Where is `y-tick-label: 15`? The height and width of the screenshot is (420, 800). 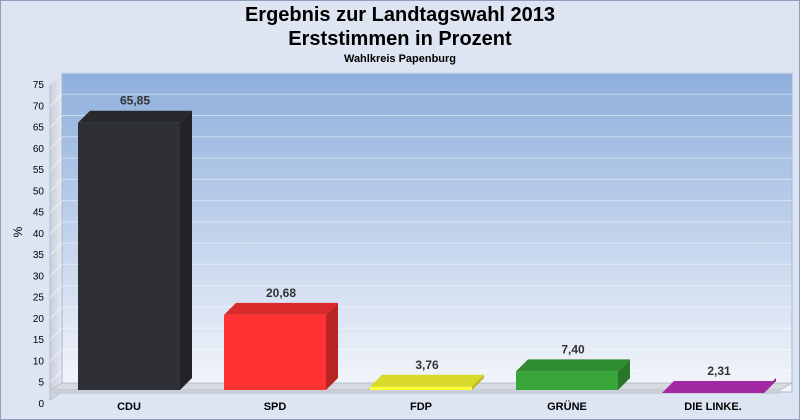
y-tick-label: 15 is located at coordinates (39, 340).